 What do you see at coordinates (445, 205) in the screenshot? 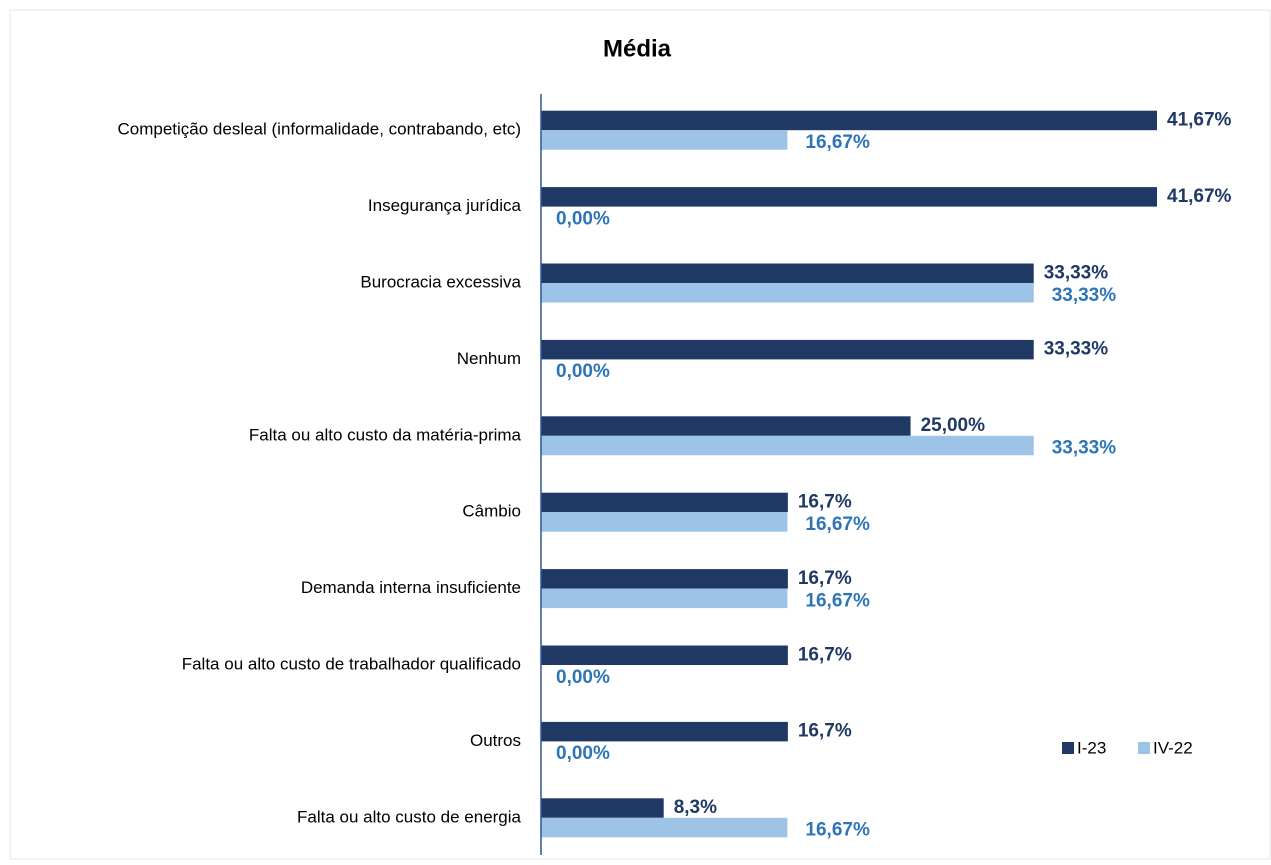
I see `category-label: Insegurança jurídica` at bounding box center [445, 205].